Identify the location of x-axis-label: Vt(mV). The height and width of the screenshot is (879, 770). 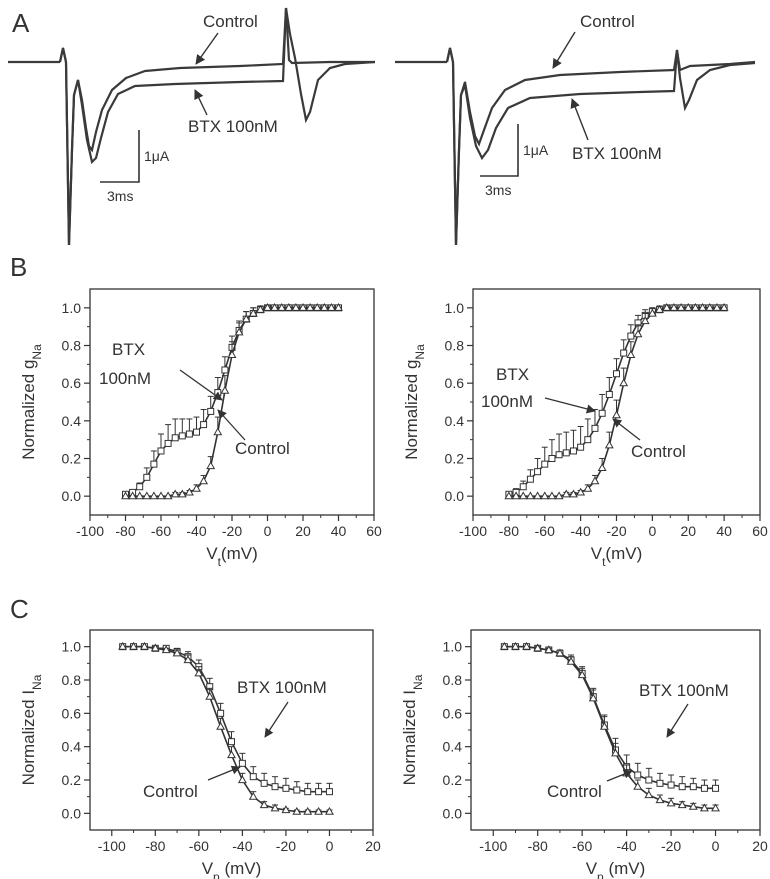
(232, 556).